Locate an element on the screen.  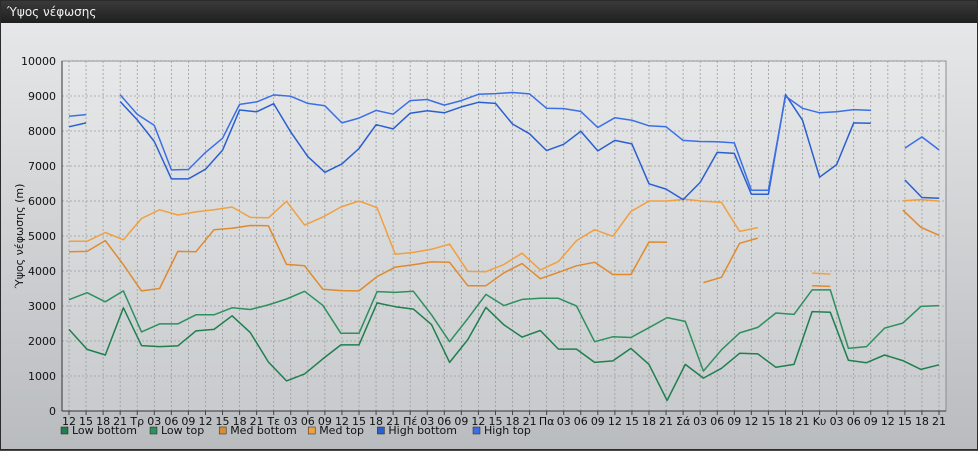
y-tick-label: 8000 is located at coordinates (42, 131).